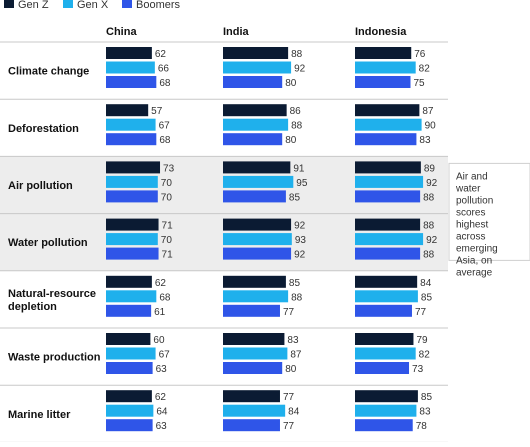 The image size is (530, 447). What do you see at coordinates (132, 239) in the screenshot?
I see `bar-china-water-pollution-gen-x` at bounding box center [132, 239].